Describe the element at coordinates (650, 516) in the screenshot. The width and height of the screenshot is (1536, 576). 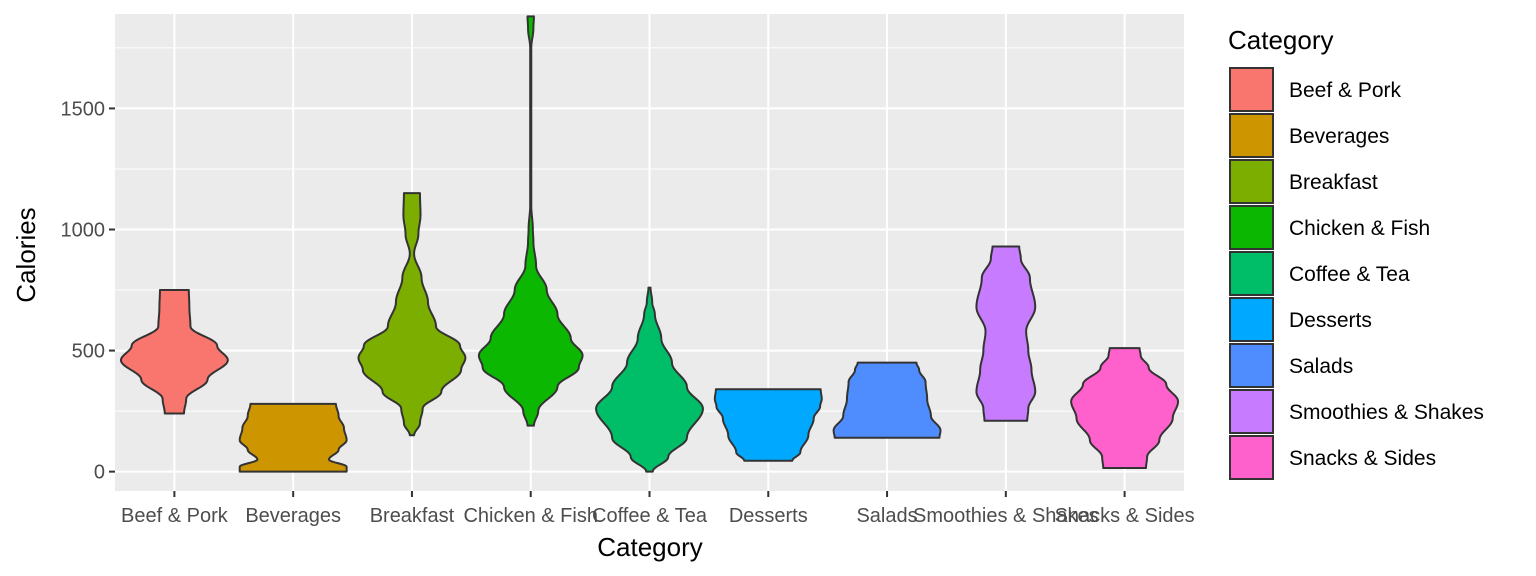
I see `x-tick-label: Coffee & Tea` at that location.